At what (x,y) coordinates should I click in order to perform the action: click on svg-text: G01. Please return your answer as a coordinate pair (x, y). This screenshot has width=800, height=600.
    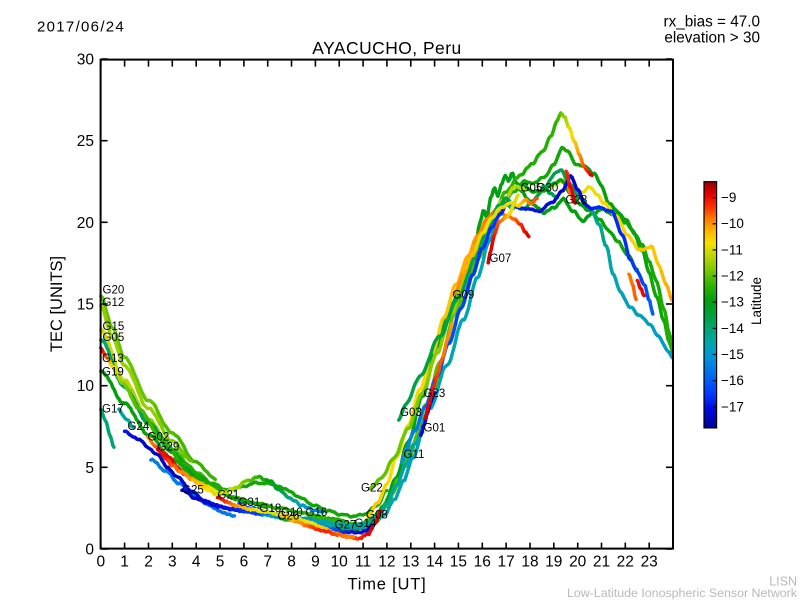
    Looking at the image, I should click on (435, 429).